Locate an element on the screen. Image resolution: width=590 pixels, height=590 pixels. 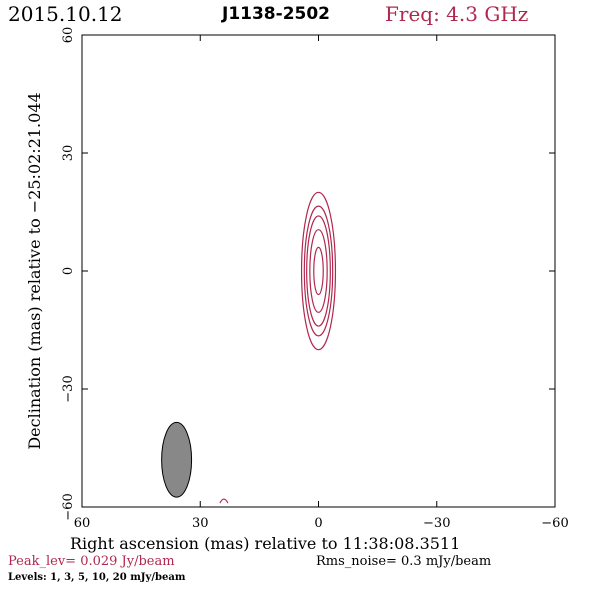
peak-level: Peak_lev= 0.029 Jy/beam is located at coordinates (91, 561).